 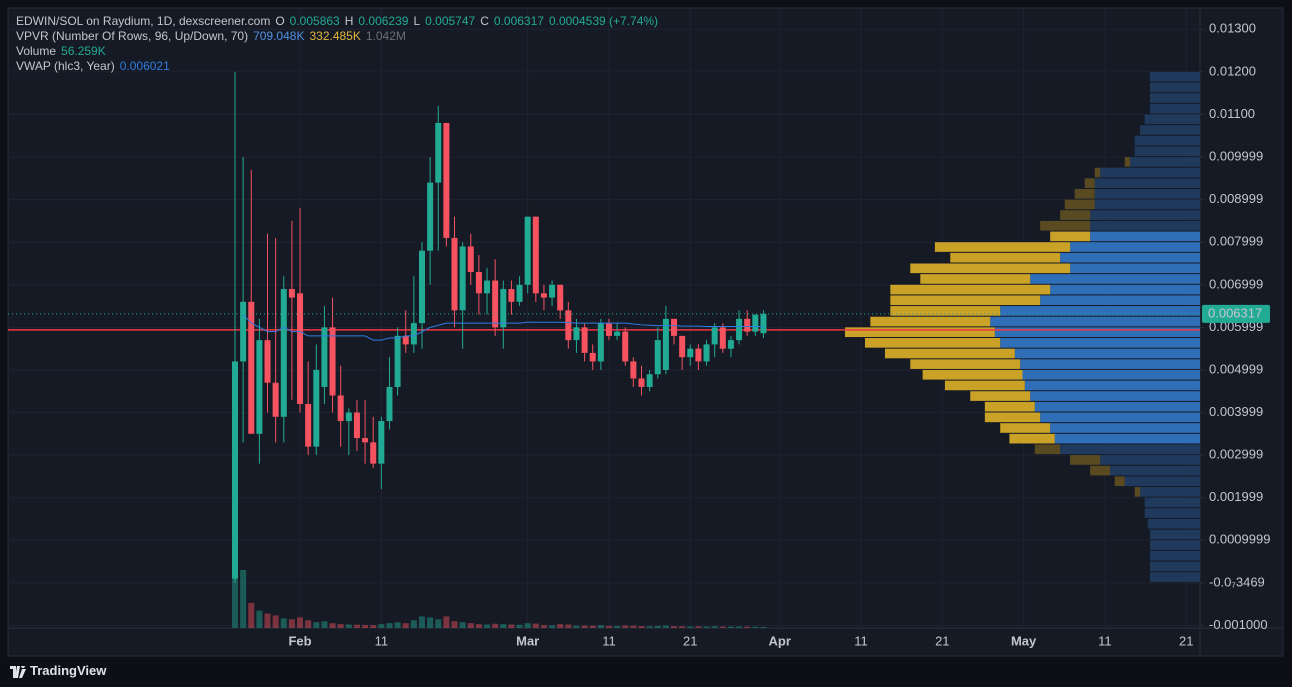 What do you see at coordinates (484, 21) in the screenshot?
I see `legend-item: C` at bounding box center [484, 21].